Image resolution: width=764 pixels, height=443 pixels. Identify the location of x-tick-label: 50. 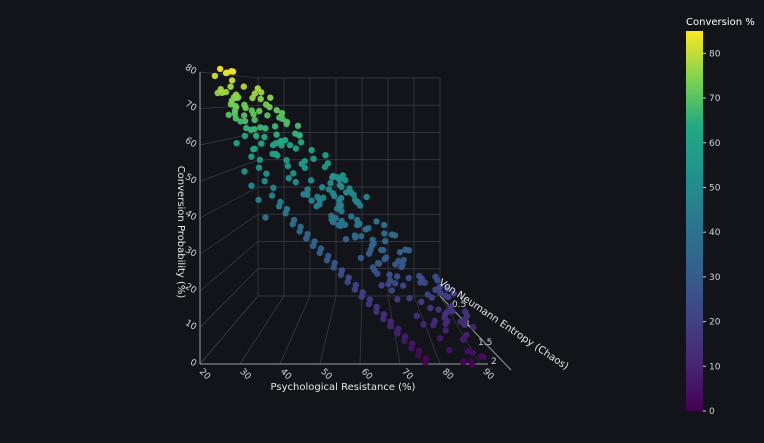
(325, 374).